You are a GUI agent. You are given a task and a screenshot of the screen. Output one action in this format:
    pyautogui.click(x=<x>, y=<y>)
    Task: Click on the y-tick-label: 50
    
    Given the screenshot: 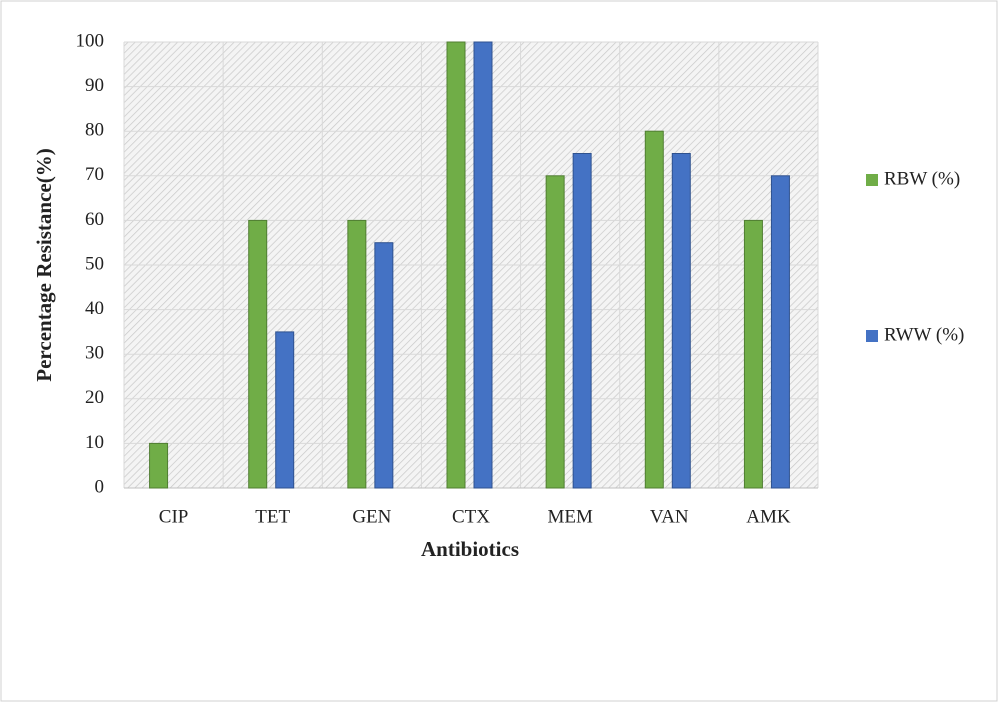 What is the action you would take?
    pyautogui.click(x=94, y=263)
    